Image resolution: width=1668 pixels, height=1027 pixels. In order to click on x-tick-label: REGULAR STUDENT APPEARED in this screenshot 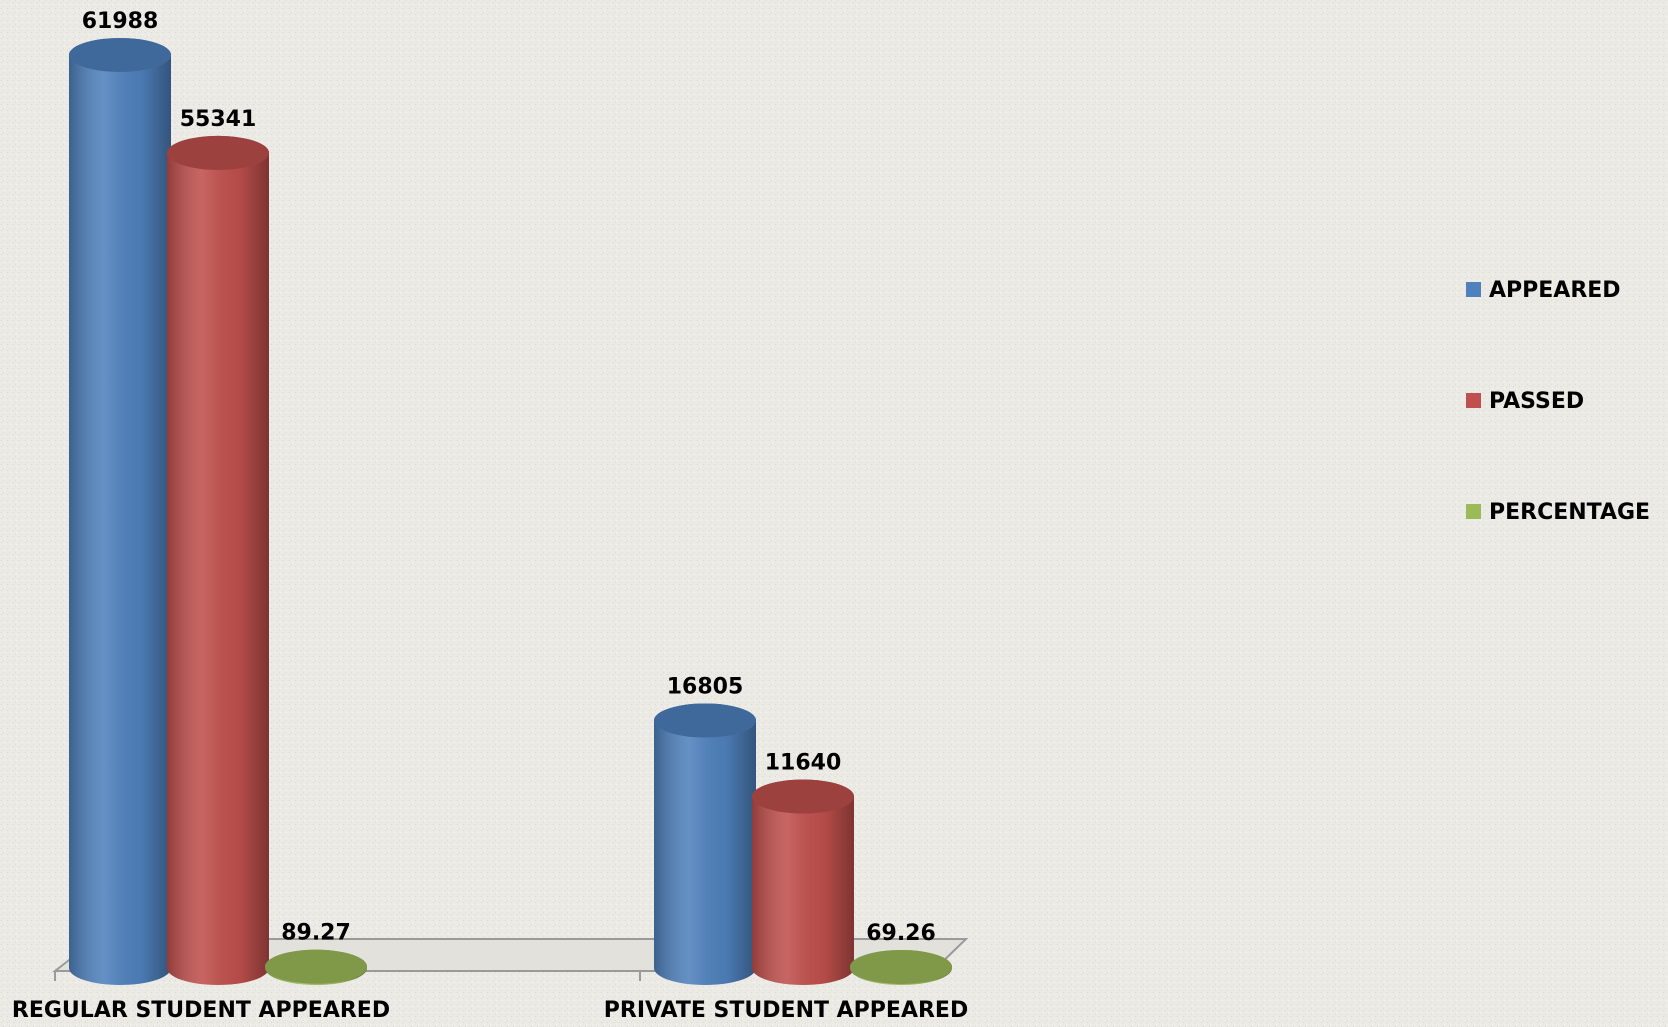, I will do `click(201, 1010)`.